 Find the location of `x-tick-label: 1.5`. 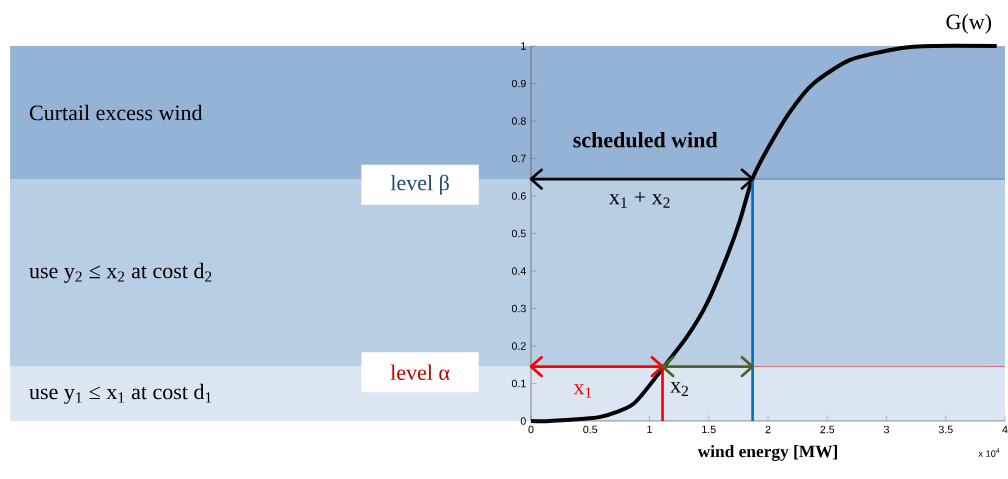

x-tick-label: 1.5 is located at coordinates (709, 429).